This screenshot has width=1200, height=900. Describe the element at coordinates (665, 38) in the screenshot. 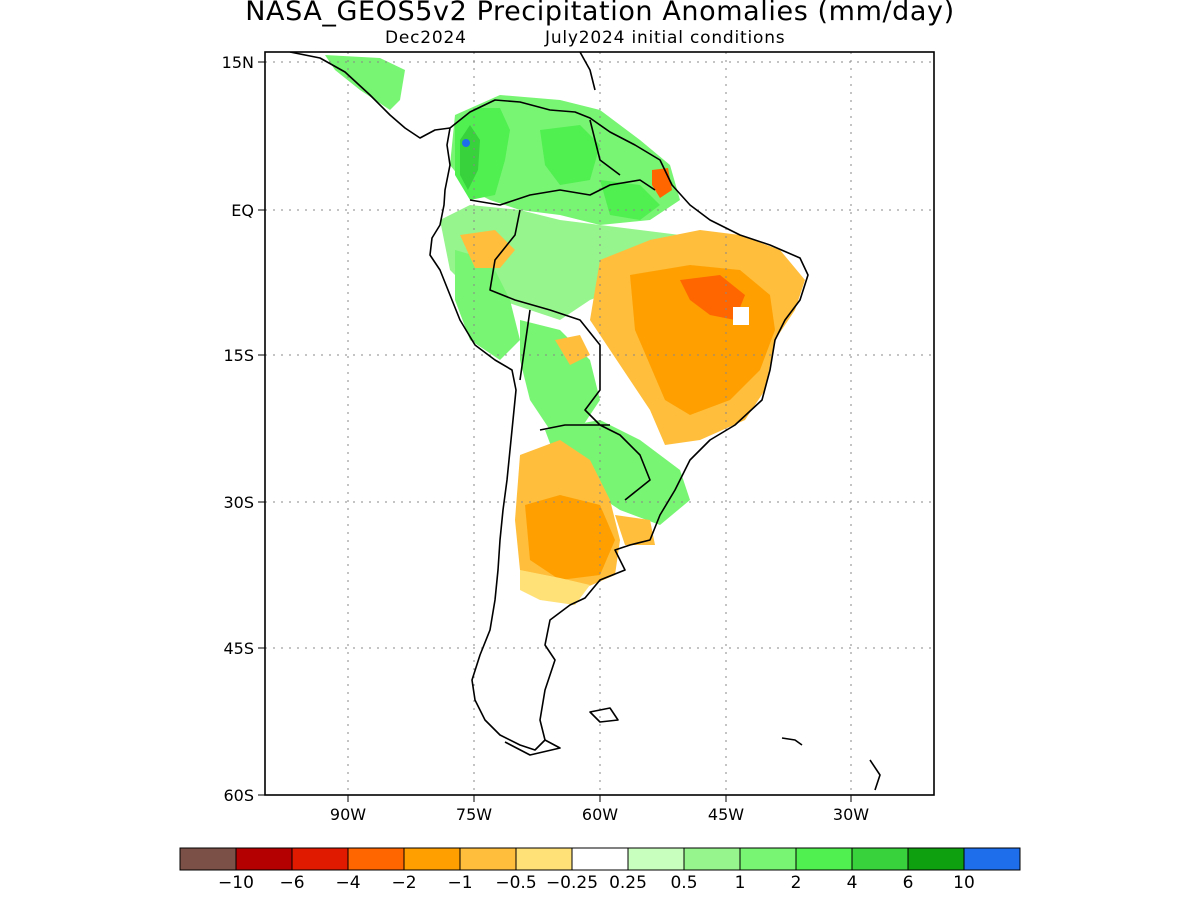

I see `initial-conditions: July2024 initial conditions` at that location.